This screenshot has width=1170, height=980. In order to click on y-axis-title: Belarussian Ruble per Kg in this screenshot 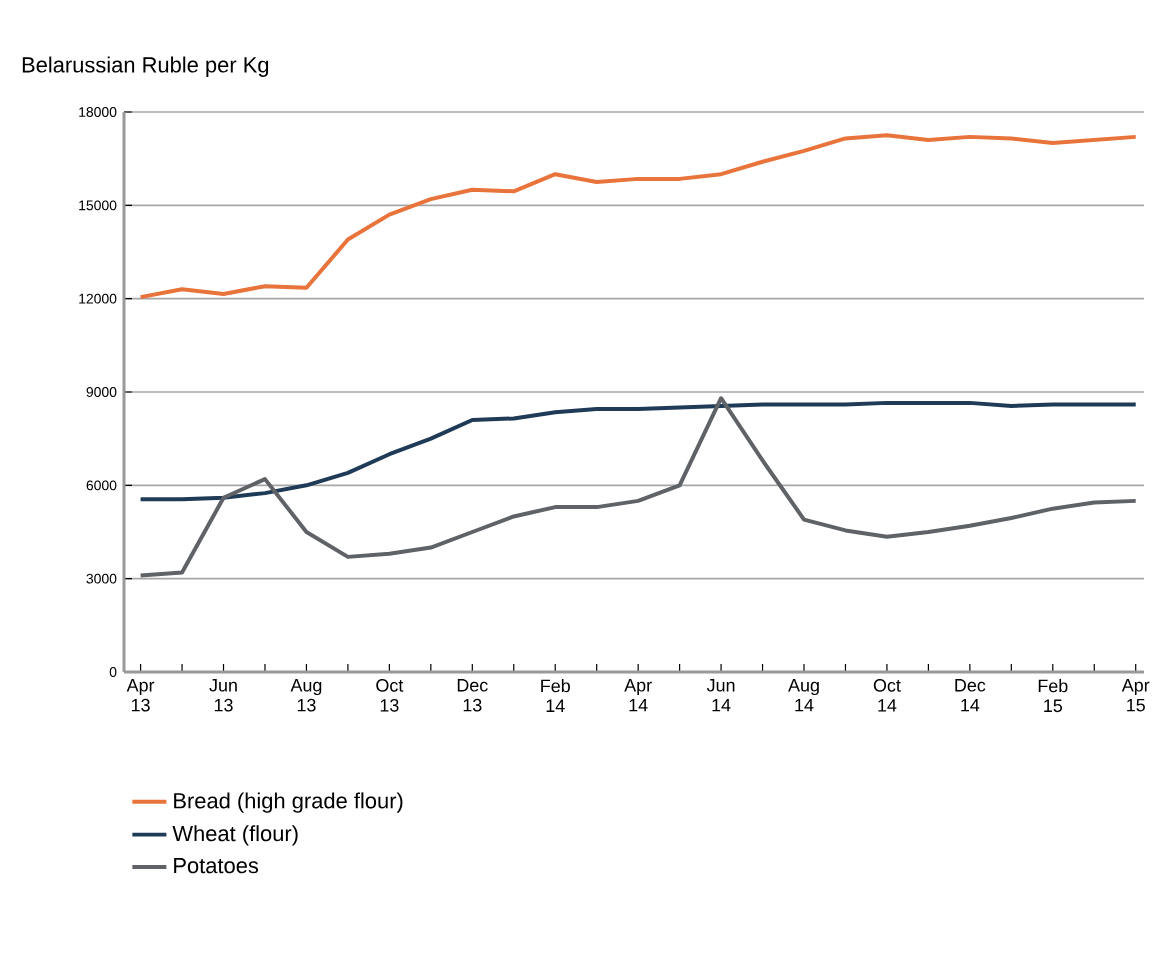, I will do `click(145, 66)`.